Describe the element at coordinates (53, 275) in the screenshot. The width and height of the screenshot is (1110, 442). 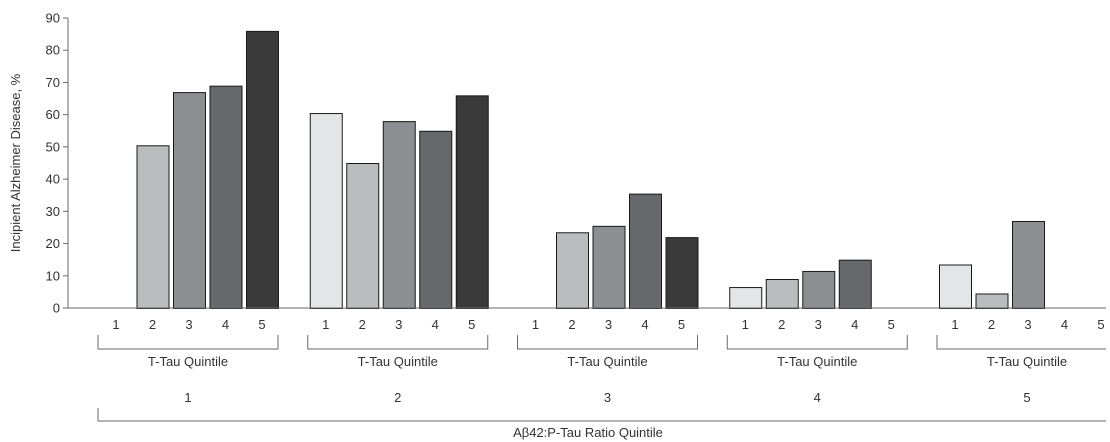
I see `y-tick-label: 10` at that location.